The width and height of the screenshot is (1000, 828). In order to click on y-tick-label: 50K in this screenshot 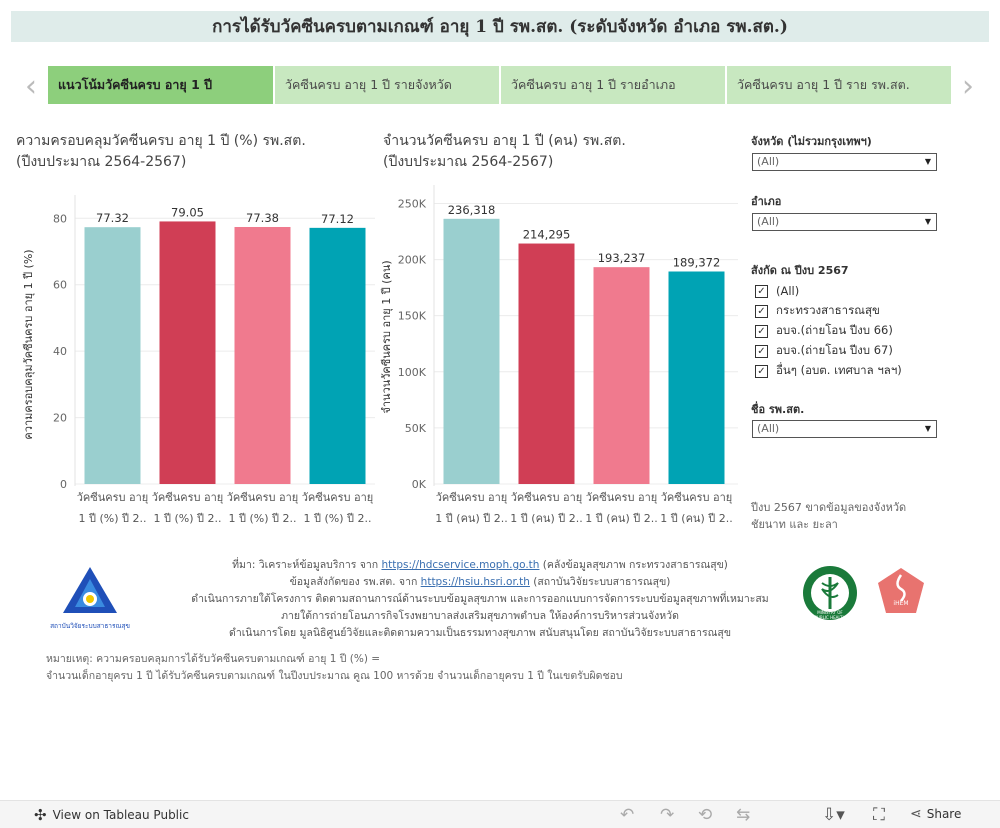, I will do `click(416, 428)`.